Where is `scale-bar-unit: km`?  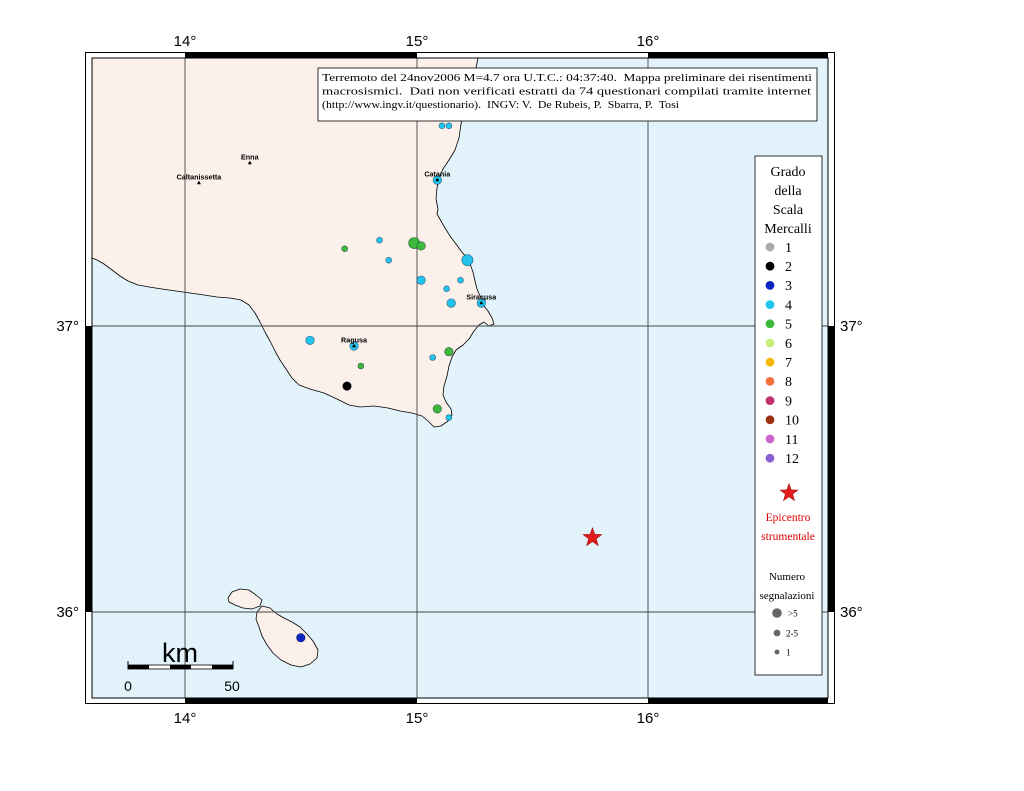 scale-bar-unit: km is located at coordinates (180, 653).